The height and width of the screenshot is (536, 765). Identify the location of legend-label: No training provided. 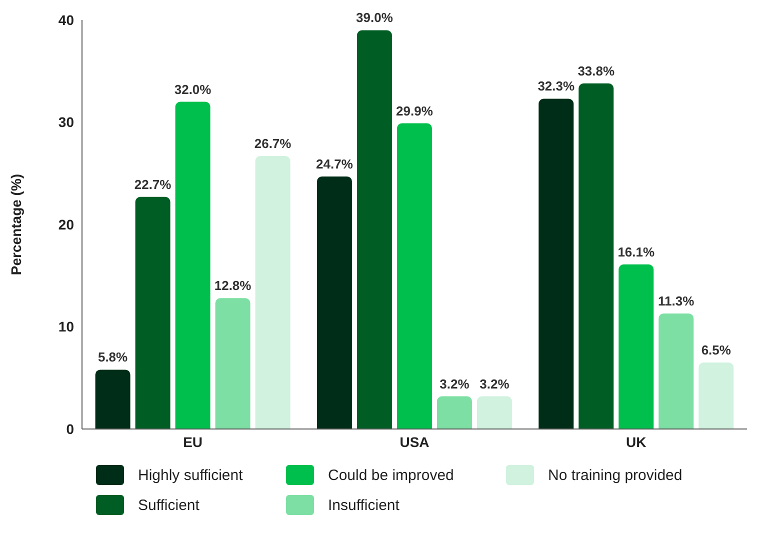
(615, 475).